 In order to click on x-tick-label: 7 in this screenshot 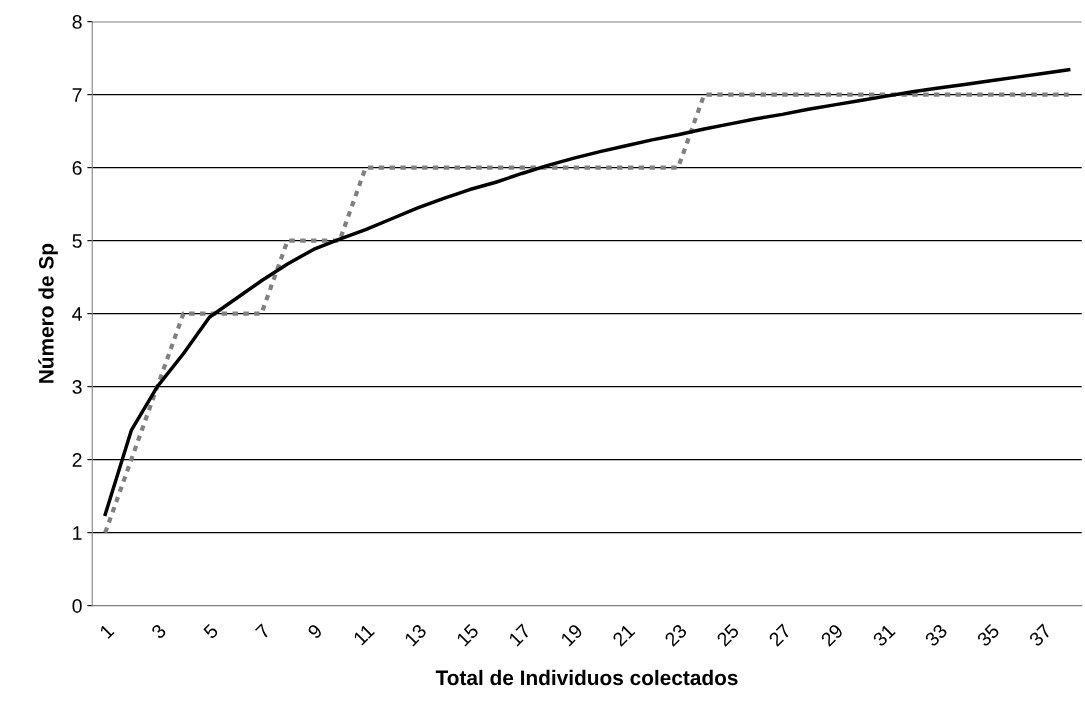, I will do `click(263, 631)`.